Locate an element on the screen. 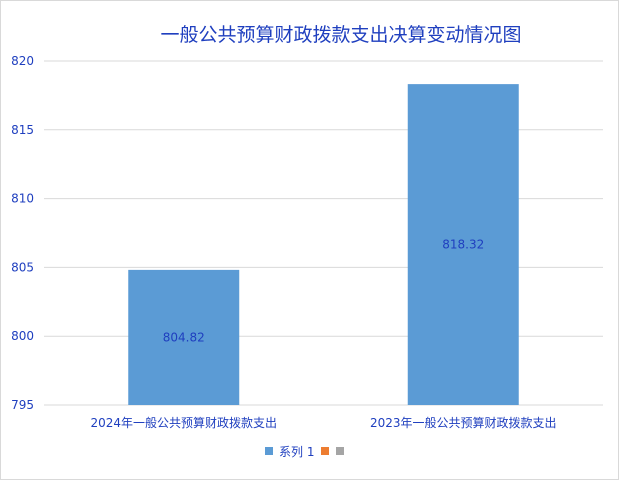  data-label: 804.82 is located at coordinates (184, 337).